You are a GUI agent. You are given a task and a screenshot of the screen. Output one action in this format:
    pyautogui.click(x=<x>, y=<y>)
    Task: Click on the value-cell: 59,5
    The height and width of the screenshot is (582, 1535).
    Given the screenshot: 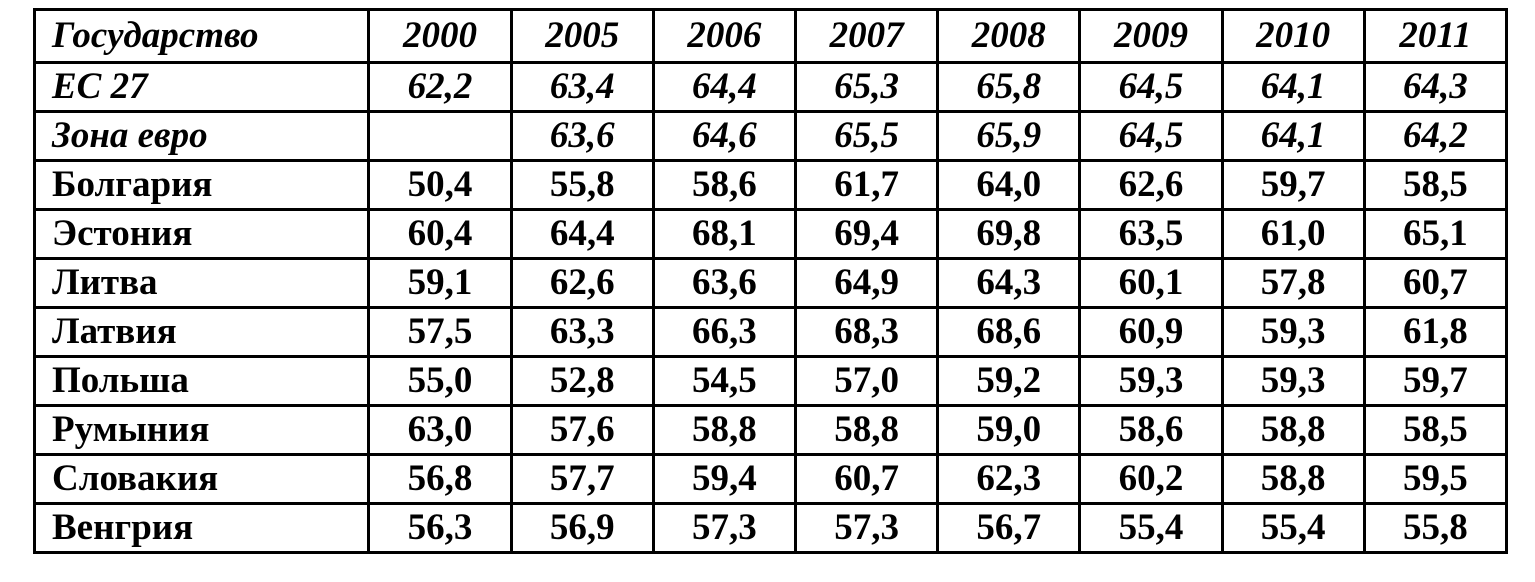 What is the action you would take?
    pyautogui.click(x=1435, y=479)
    